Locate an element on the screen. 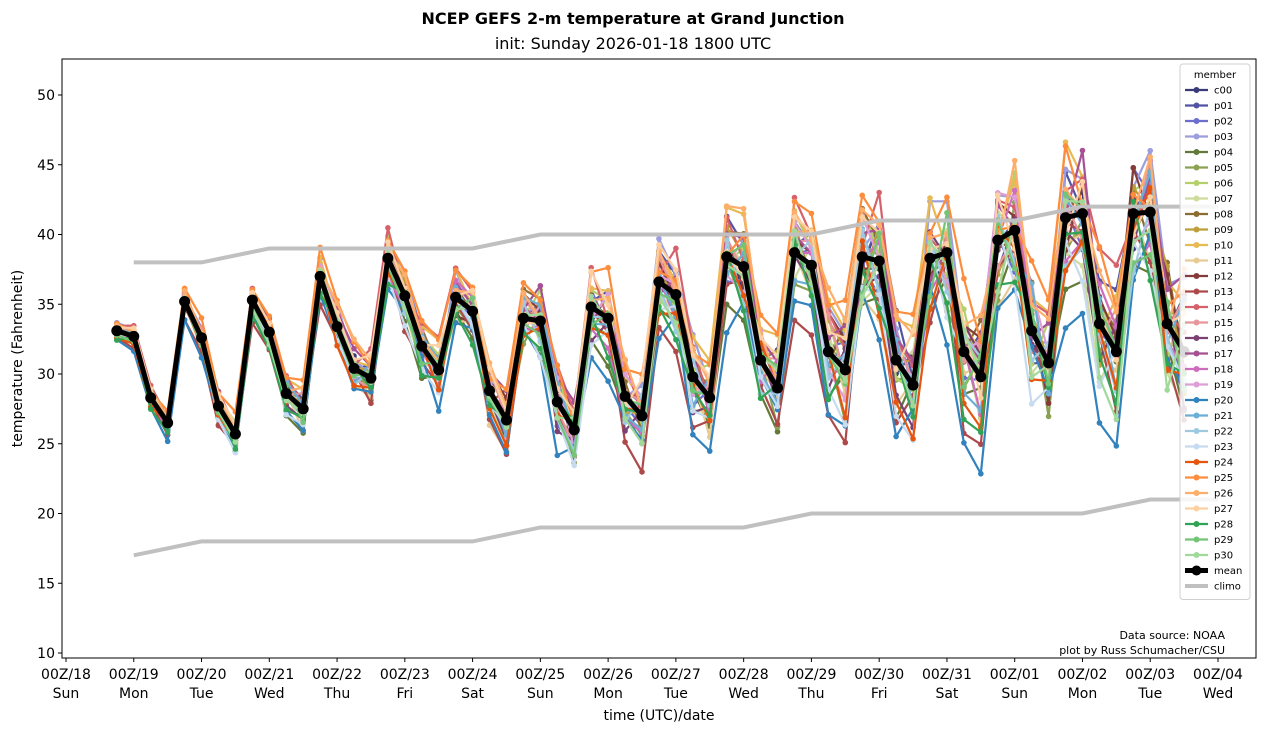 This screenshot has height=733, width=1266. legend-item-p18: p18 is located at coordinates (1209, 370).